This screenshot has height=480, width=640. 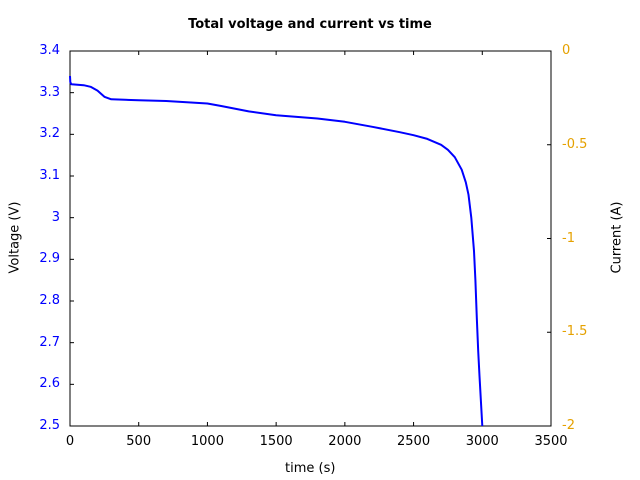 What do you see at coordinates (55, 217) in the screenshot?
I see `y-tick-label: 3` at bounding box center [55, 217].